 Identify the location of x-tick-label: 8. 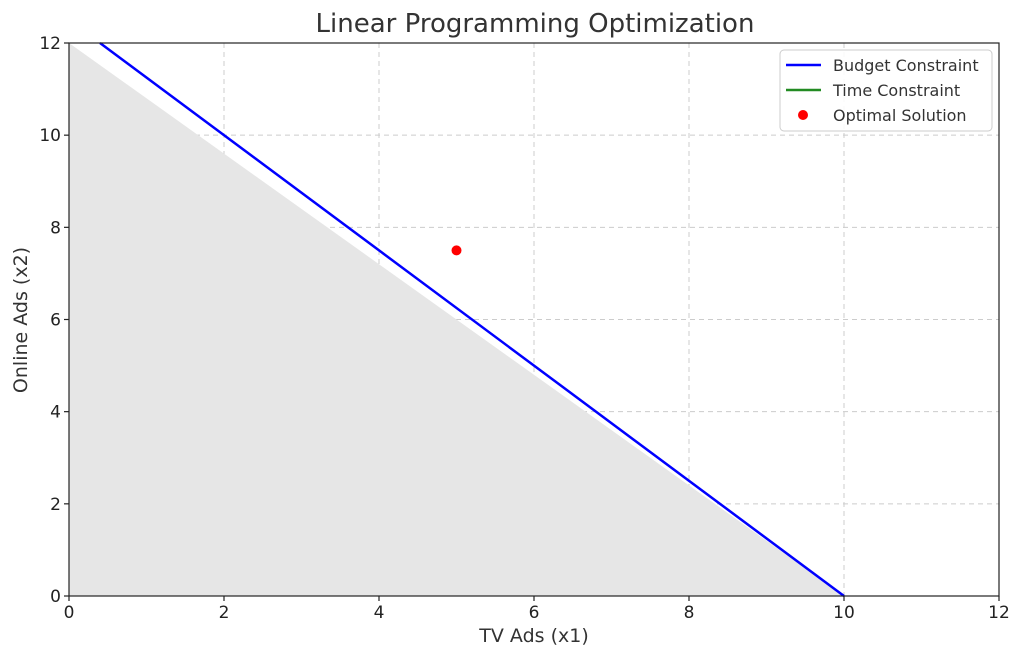
(689, 613).